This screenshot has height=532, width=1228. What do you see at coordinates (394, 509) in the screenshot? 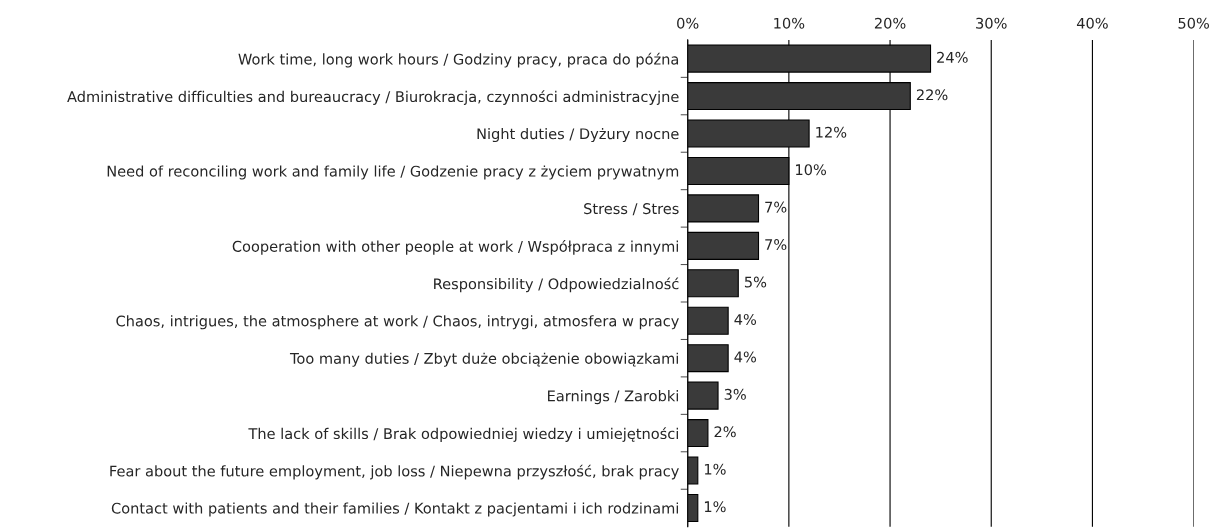
I see `y-tick-label: Contact with patients and their families / Kontakt z pacjentami i ich rodzinami` at bounding box center [394, 509].